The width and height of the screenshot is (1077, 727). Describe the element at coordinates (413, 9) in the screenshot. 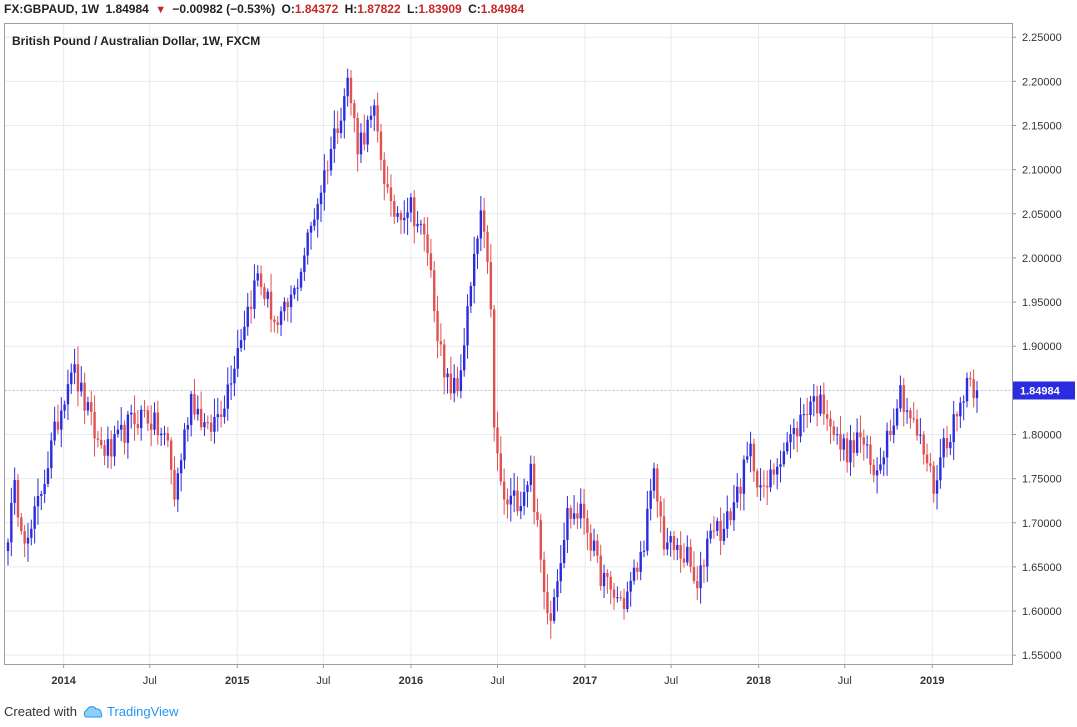

I see `low-label: L:` at that location.